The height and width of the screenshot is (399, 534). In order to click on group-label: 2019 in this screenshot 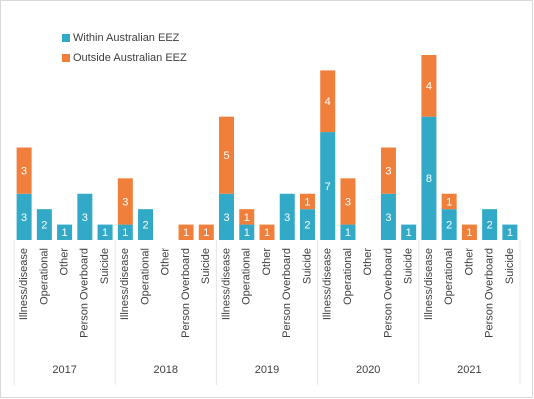, I will do `click(267, 370)`.